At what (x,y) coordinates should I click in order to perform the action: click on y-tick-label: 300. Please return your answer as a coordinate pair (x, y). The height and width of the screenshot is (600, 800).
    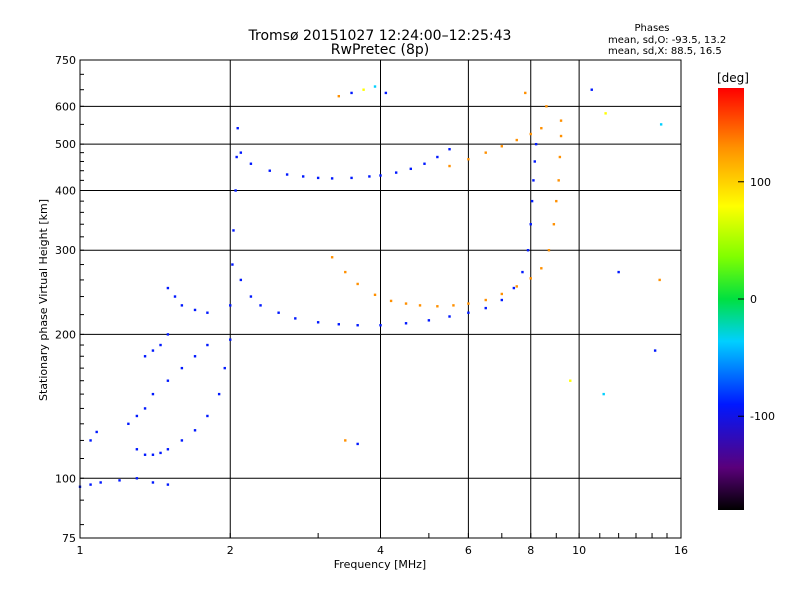
    Looking at the image, I should click on (65, 250).